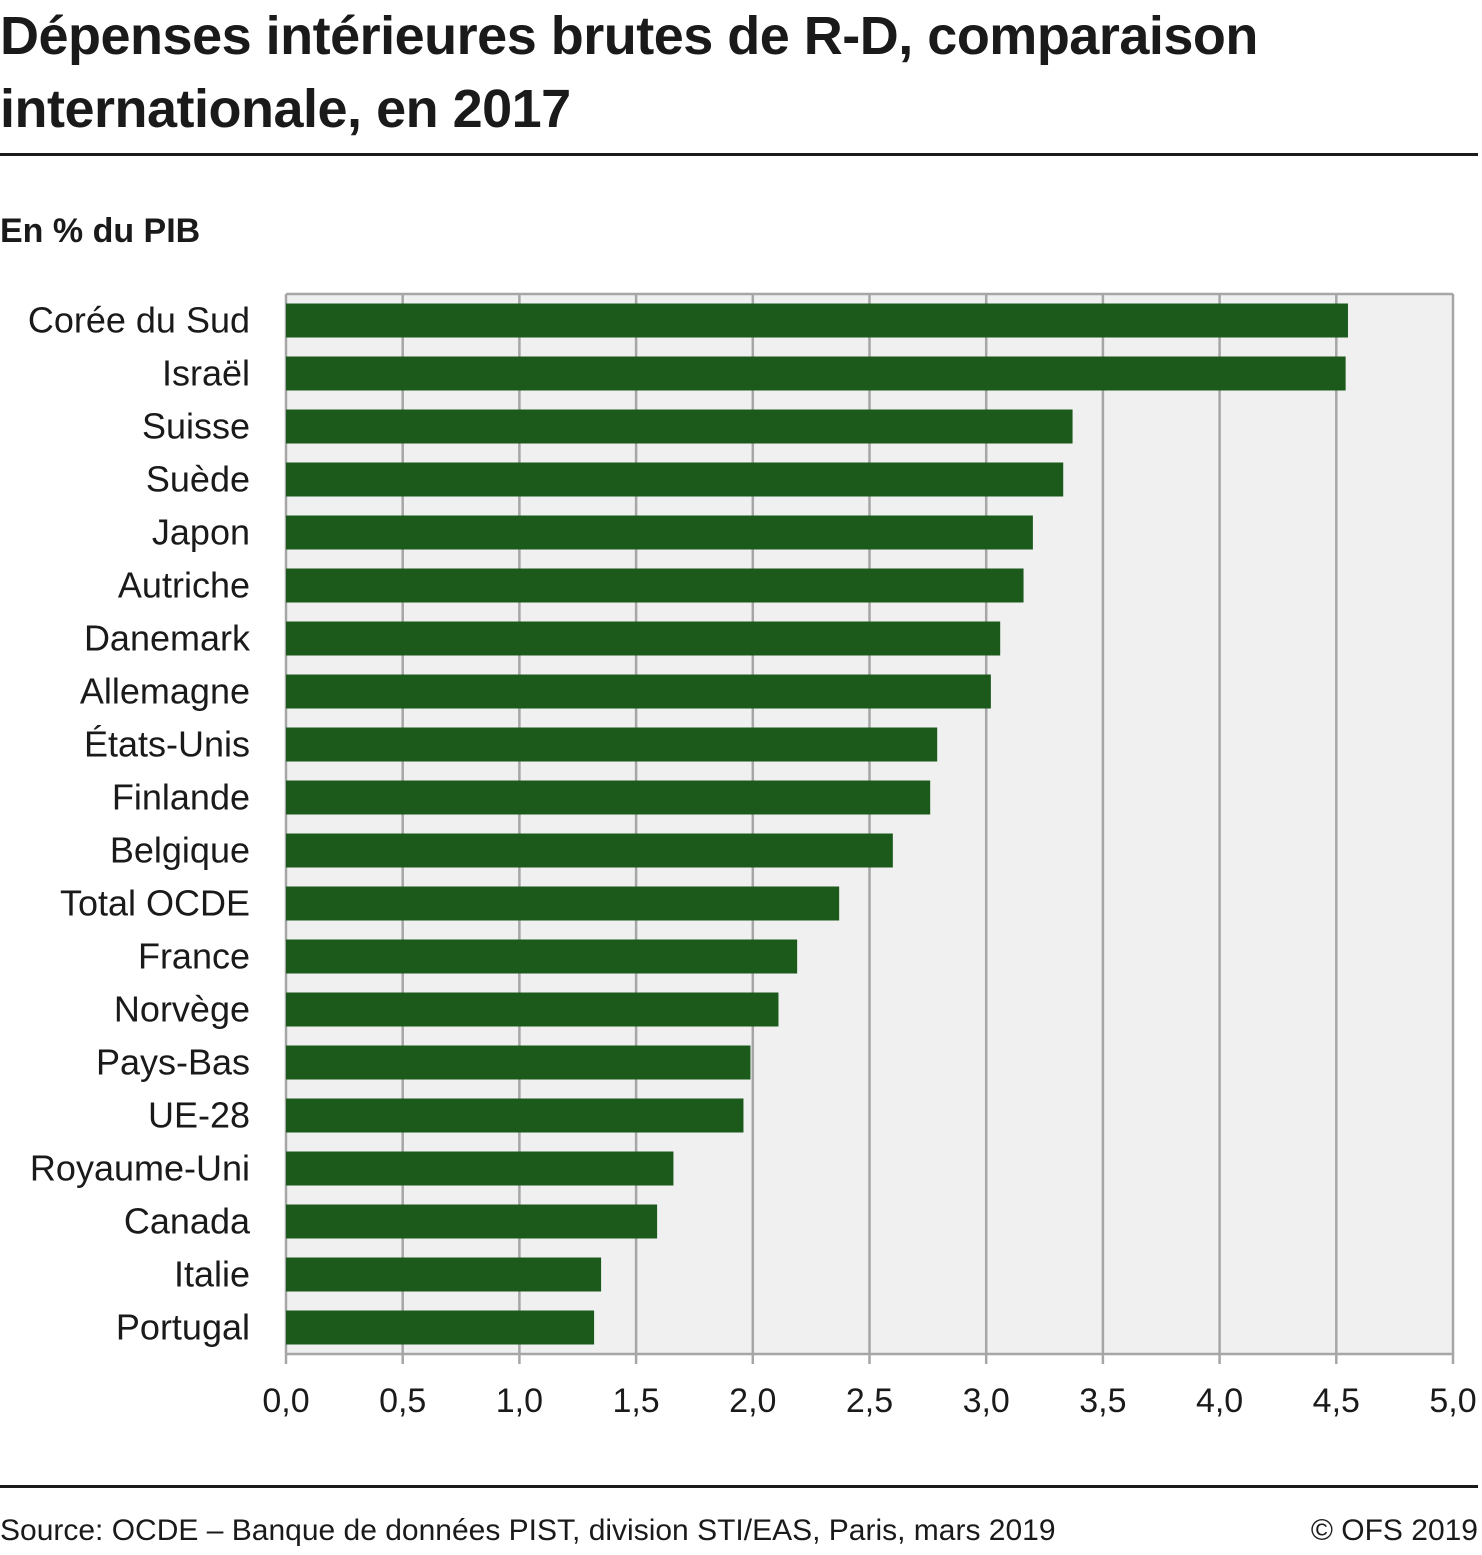 The image size is (1482, 1555). I want to click on x-tick-label: 2,5, so click(869, 1401).